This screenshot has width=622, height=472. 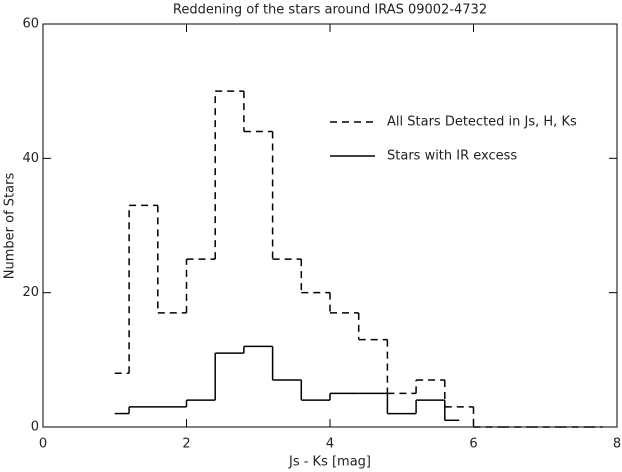 I want to click on x-tick-label: 6, so click(x=473, y=444).